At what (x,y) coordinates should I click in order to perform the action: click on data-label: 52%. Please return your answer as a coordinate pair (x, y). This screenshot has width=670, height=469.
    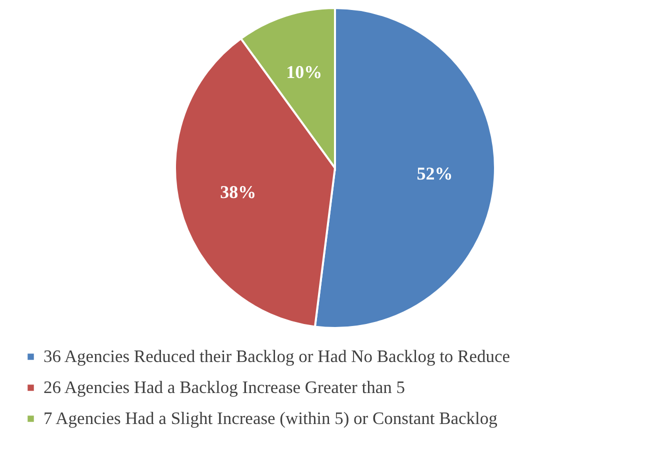
    Looking at the image, I should click on (434, 173).